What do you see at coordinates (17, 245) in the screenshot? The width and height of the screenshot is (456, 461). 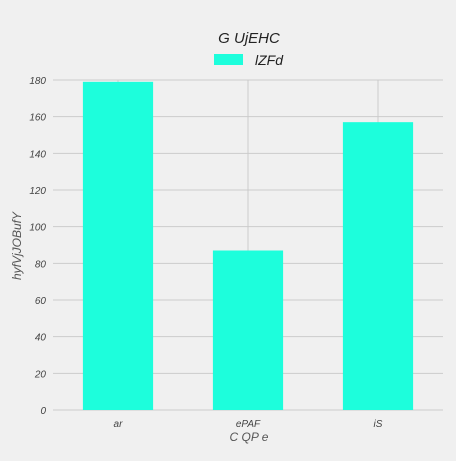 I see `y-axis-label: hyfVjJOBufY` at bounding box center [17, 245].